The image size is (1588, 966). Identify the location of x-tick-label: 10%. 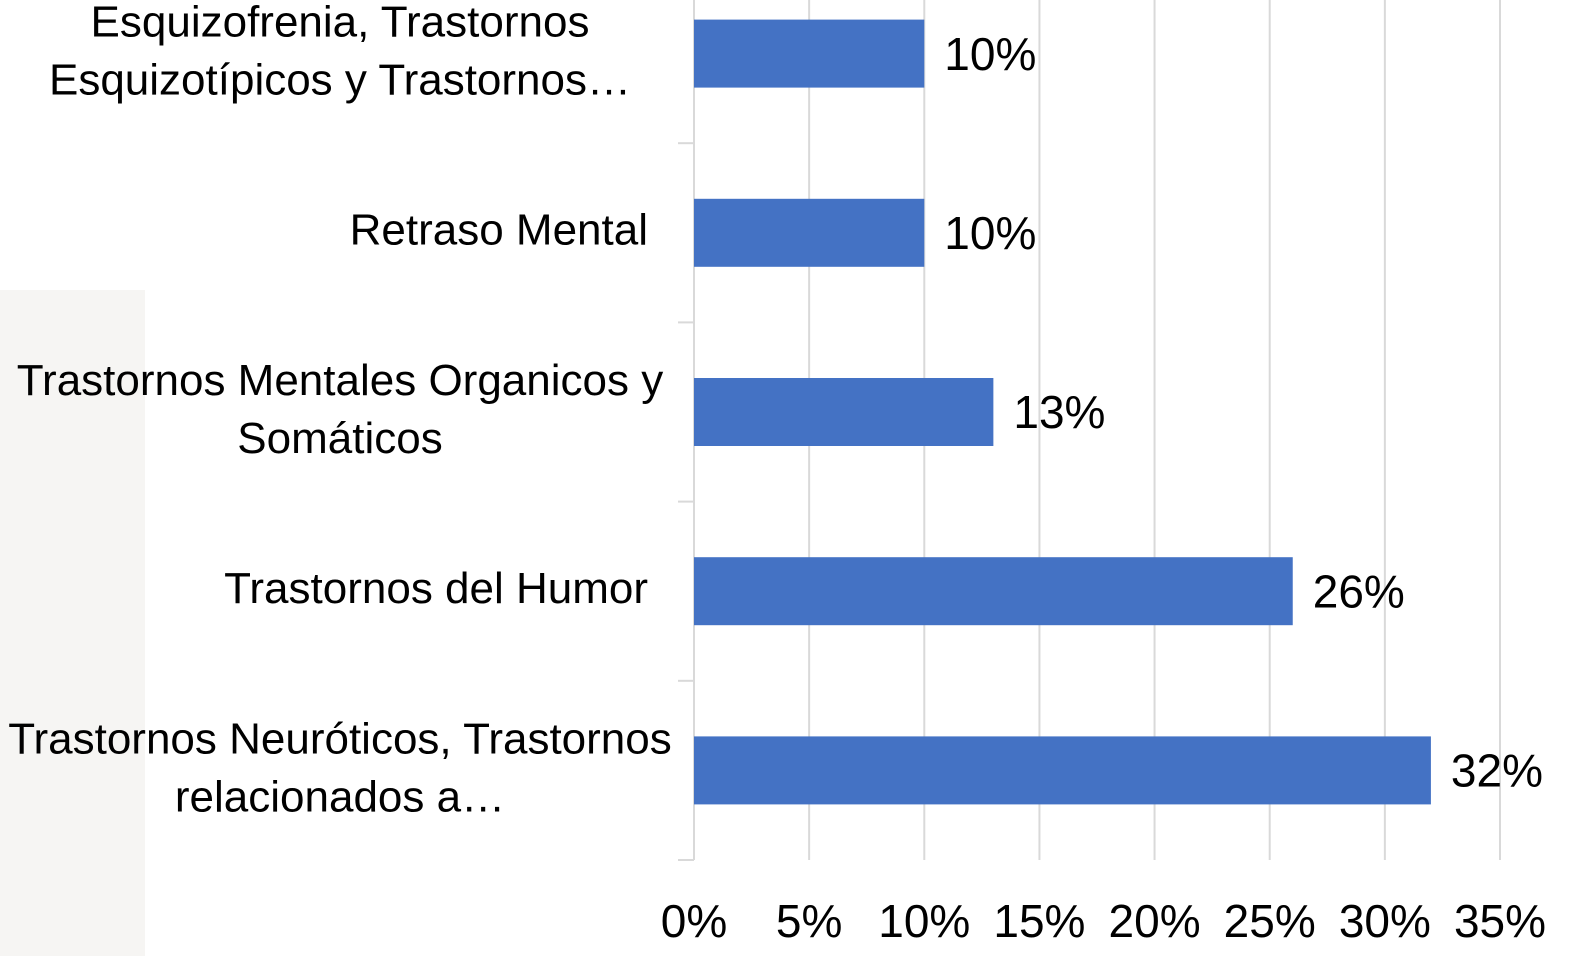
(924, 921).